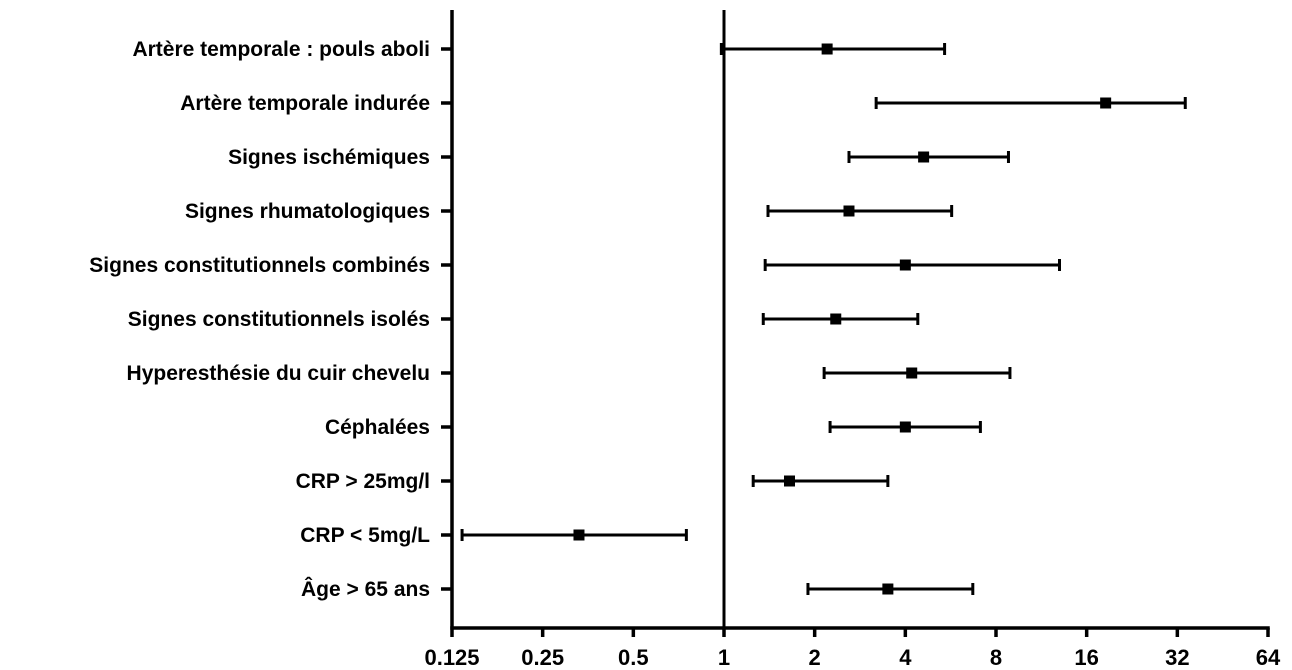 The height and width of the screenshot is (670, 1292). What do you see at coordinates (365, 535) in the screenshot?
I see `row-label: CRP < 5mg/L` at bounding box center [365, 535].